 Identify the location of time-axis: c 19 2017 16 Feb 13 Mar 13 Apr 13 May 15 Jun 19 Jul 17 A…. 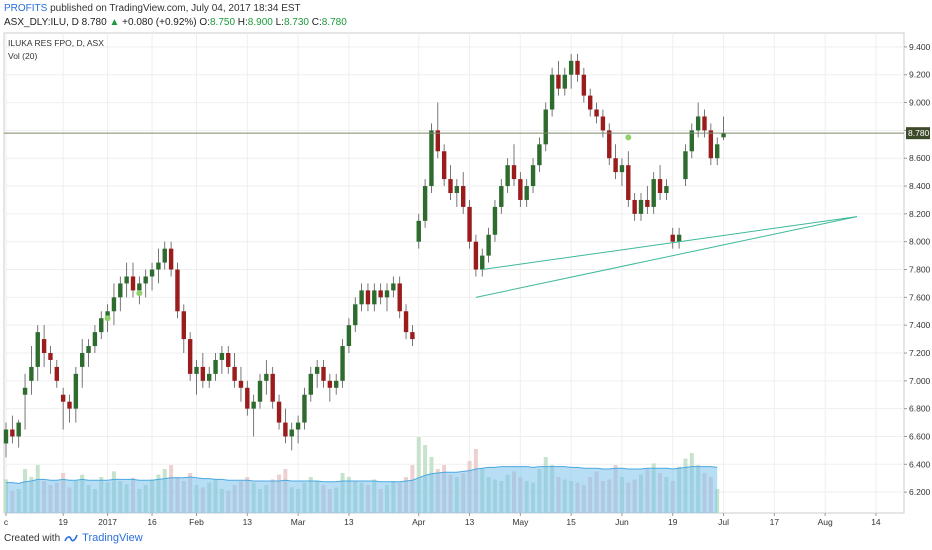
(442, 520).